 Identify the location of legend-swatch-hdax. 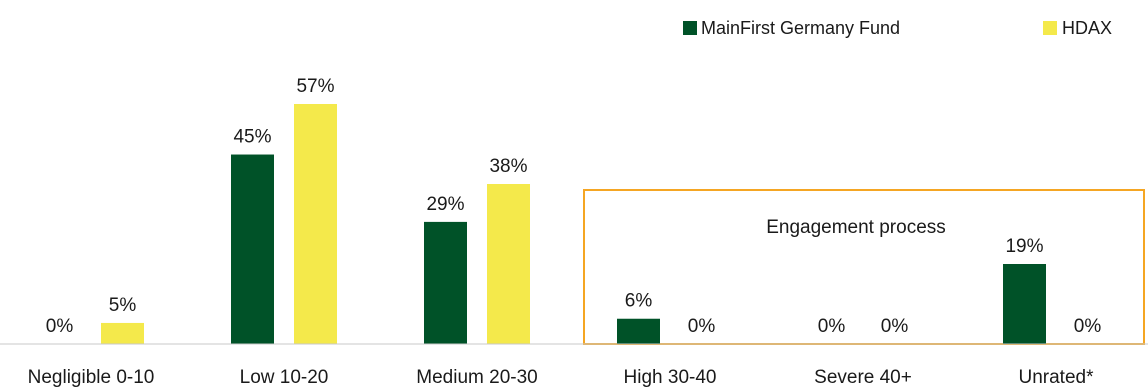
(1050, 28).